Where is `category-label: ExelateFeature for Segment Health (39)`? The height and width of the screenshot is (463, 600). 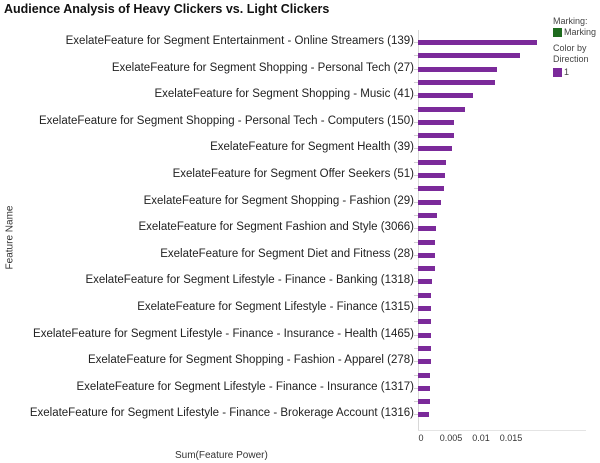
category-label: ExelateFeature for Segment Health (39) is located at coordinates (312, 147).